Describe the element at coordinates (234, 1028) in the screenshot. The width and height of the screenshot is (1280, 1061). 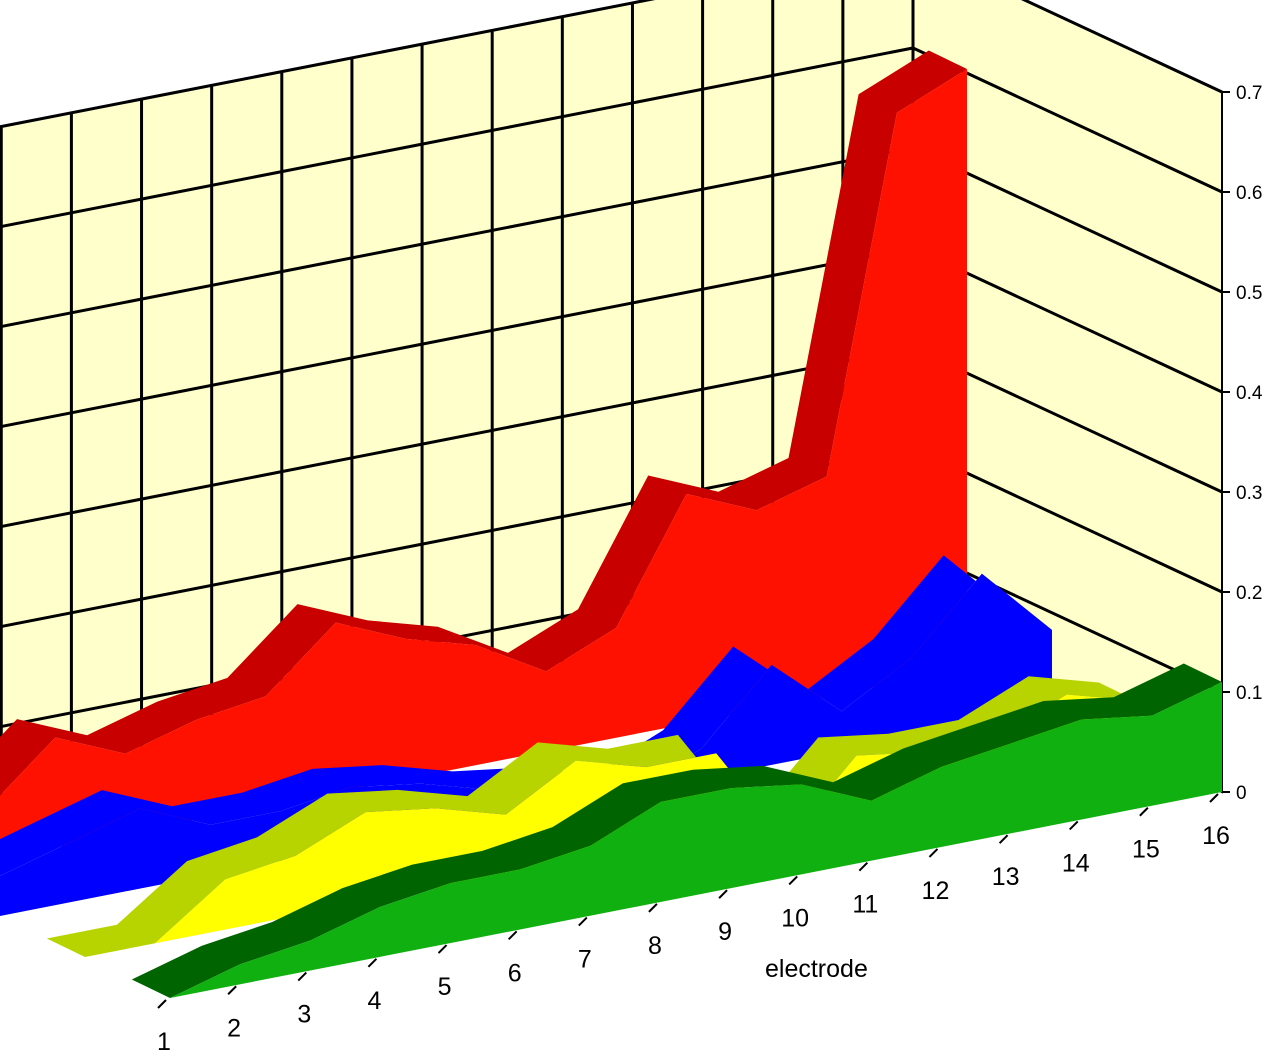
I see `x-tick-label: 2` at that location.